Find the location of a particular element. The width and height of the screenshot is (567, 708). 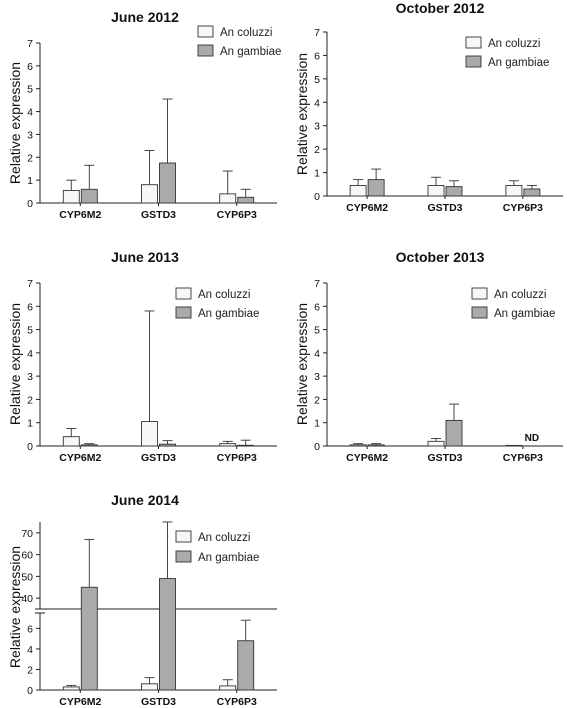

panel3-y-tick-label: 2 is located at coordinates (30, 400).